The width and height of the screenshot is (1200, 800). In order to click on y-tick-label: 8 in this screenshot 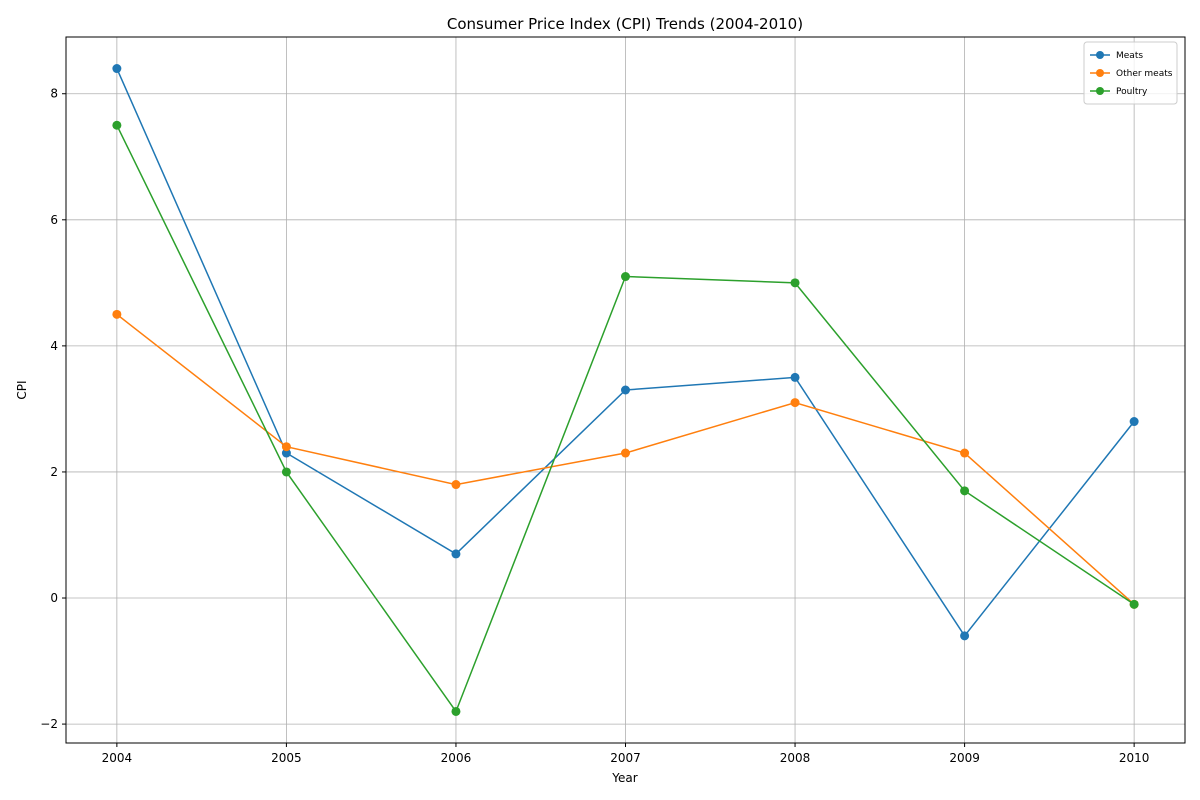, I will do `click(54, 94)`.